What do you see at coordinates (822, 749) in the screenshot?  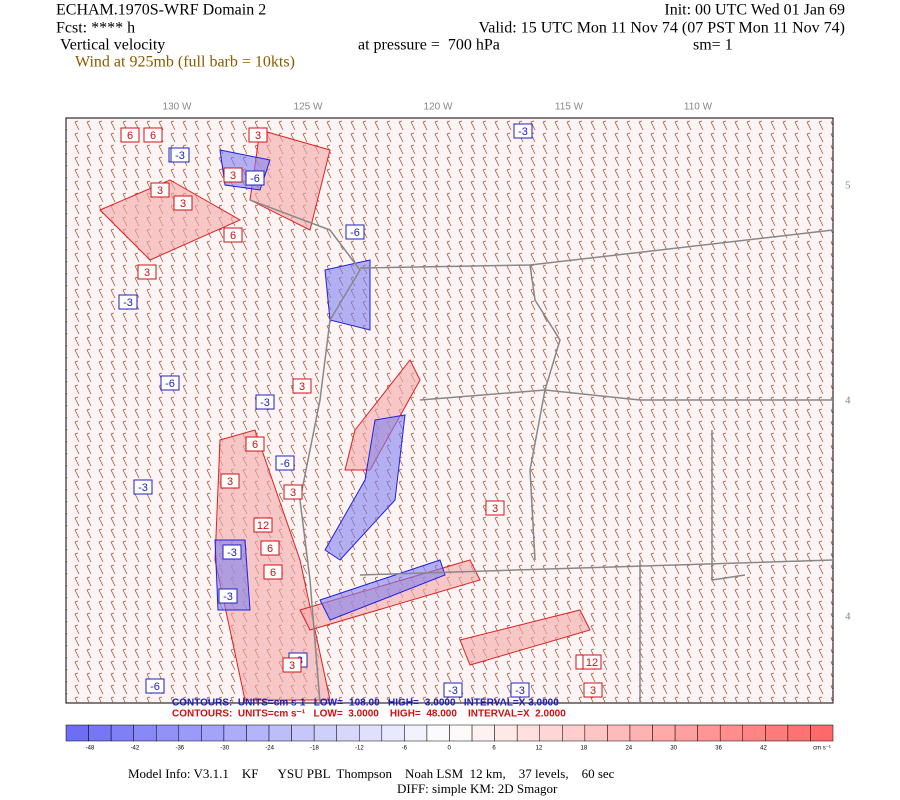 I see `colorbar-unit: cm s⁻¹` at bounding box center [822, 749].